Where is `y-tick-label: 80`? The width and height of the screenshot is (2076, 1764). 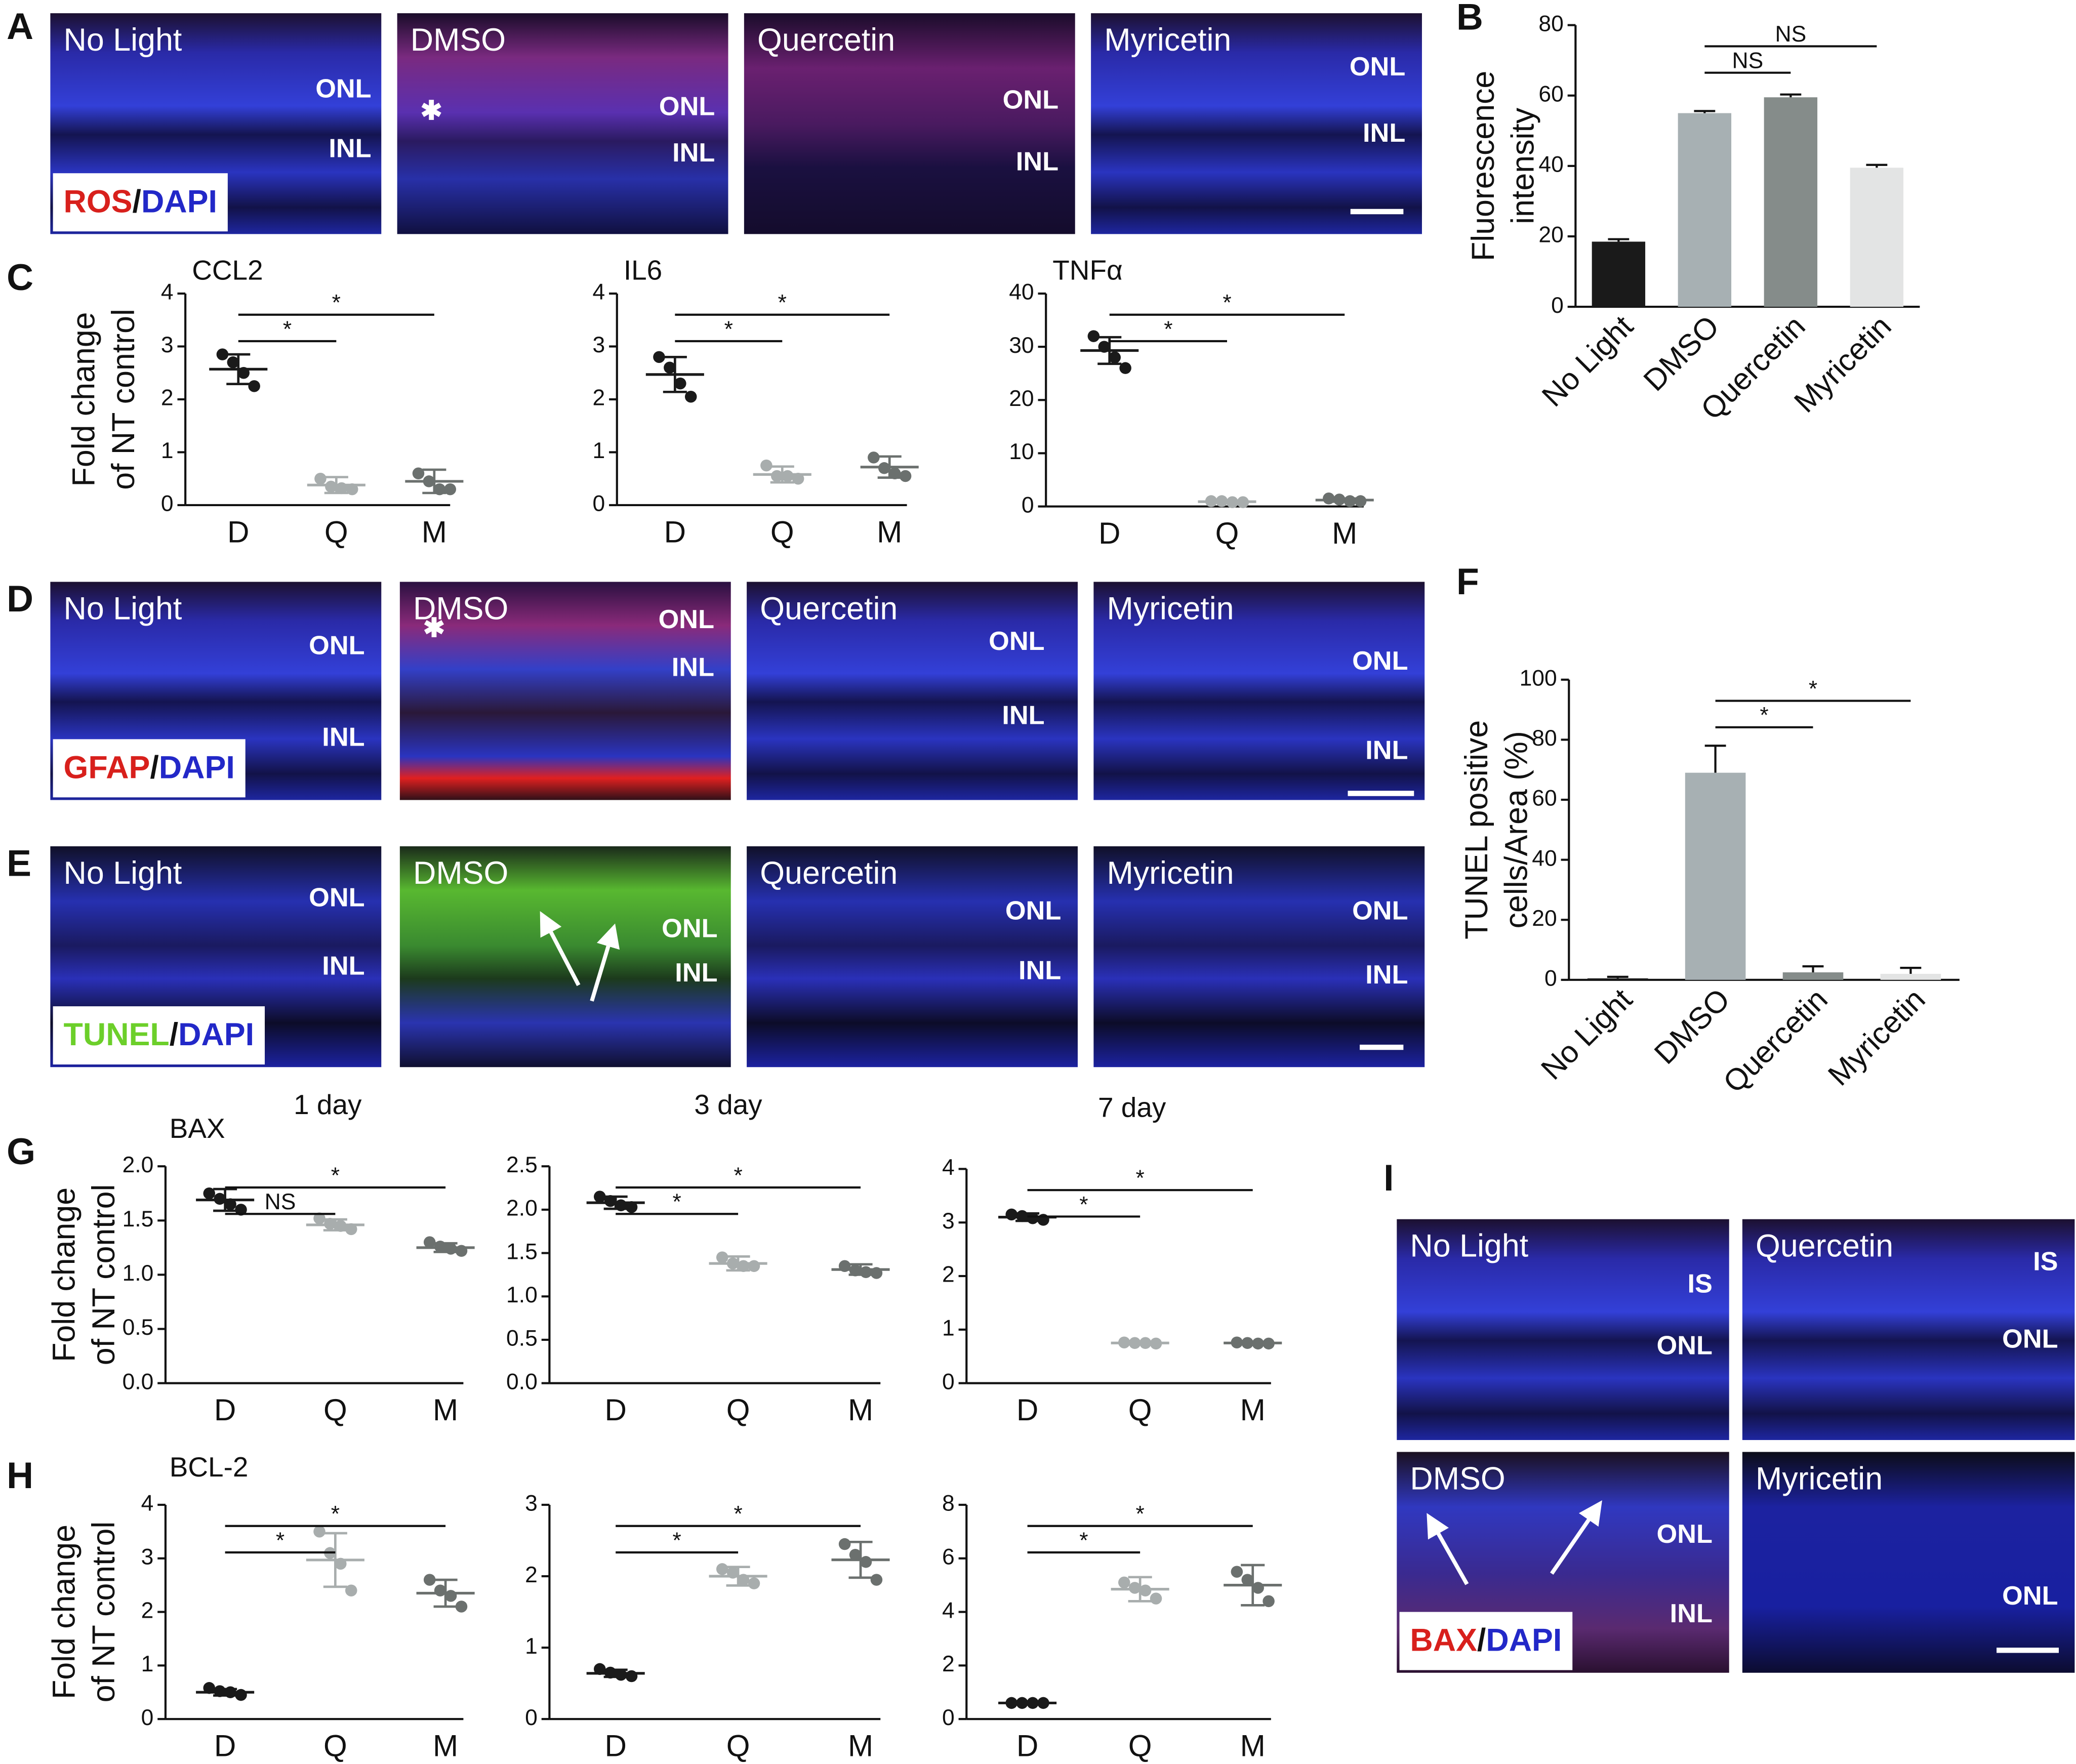 y-tick-label: 80 is located at coordinates (1550, 24).